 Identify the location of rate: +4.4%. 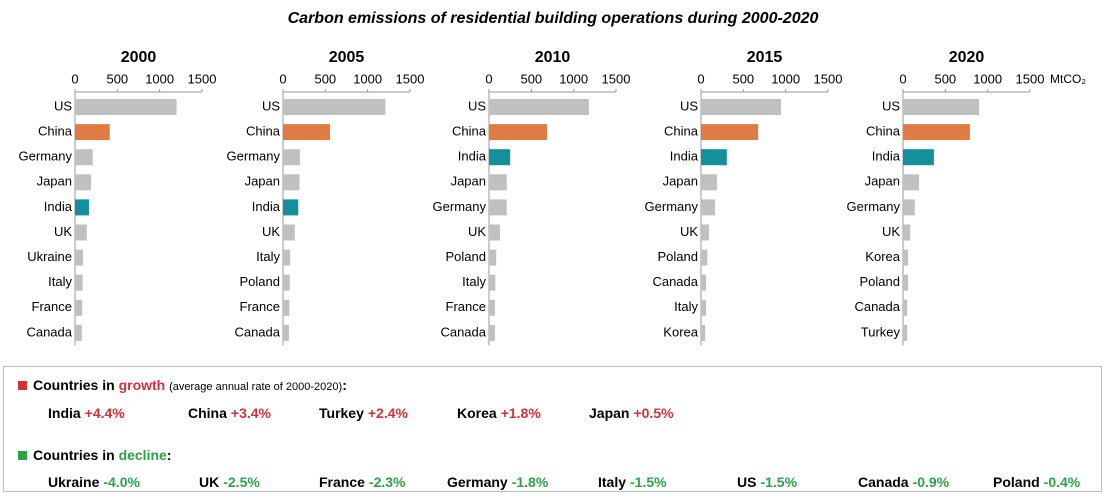
(104, 413).